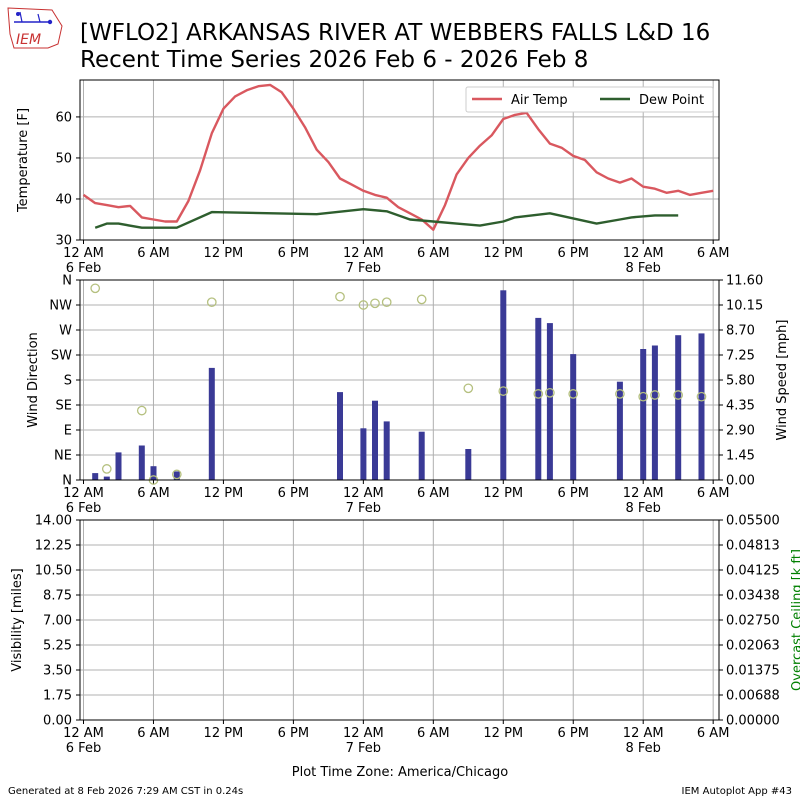 The width and height of the screenshot is (800, 800). What do you see at coordinates (68, 431) in the screenshot?
I see `wind-dir-tick-label: E` at bounding box center [68, 431].